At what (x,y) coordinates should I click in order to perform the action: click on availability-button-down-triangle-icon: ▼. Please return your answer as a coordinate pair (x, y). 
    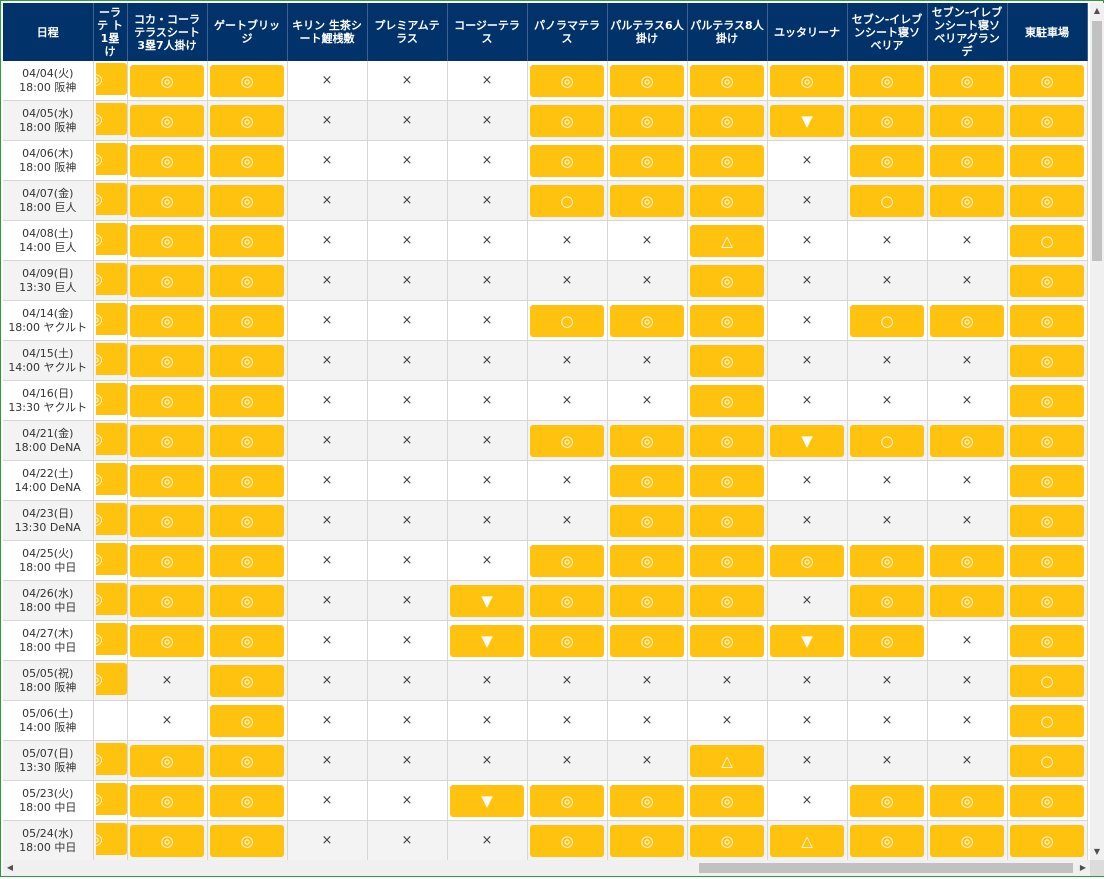
    Looking at the image, I should click on (807, 640).